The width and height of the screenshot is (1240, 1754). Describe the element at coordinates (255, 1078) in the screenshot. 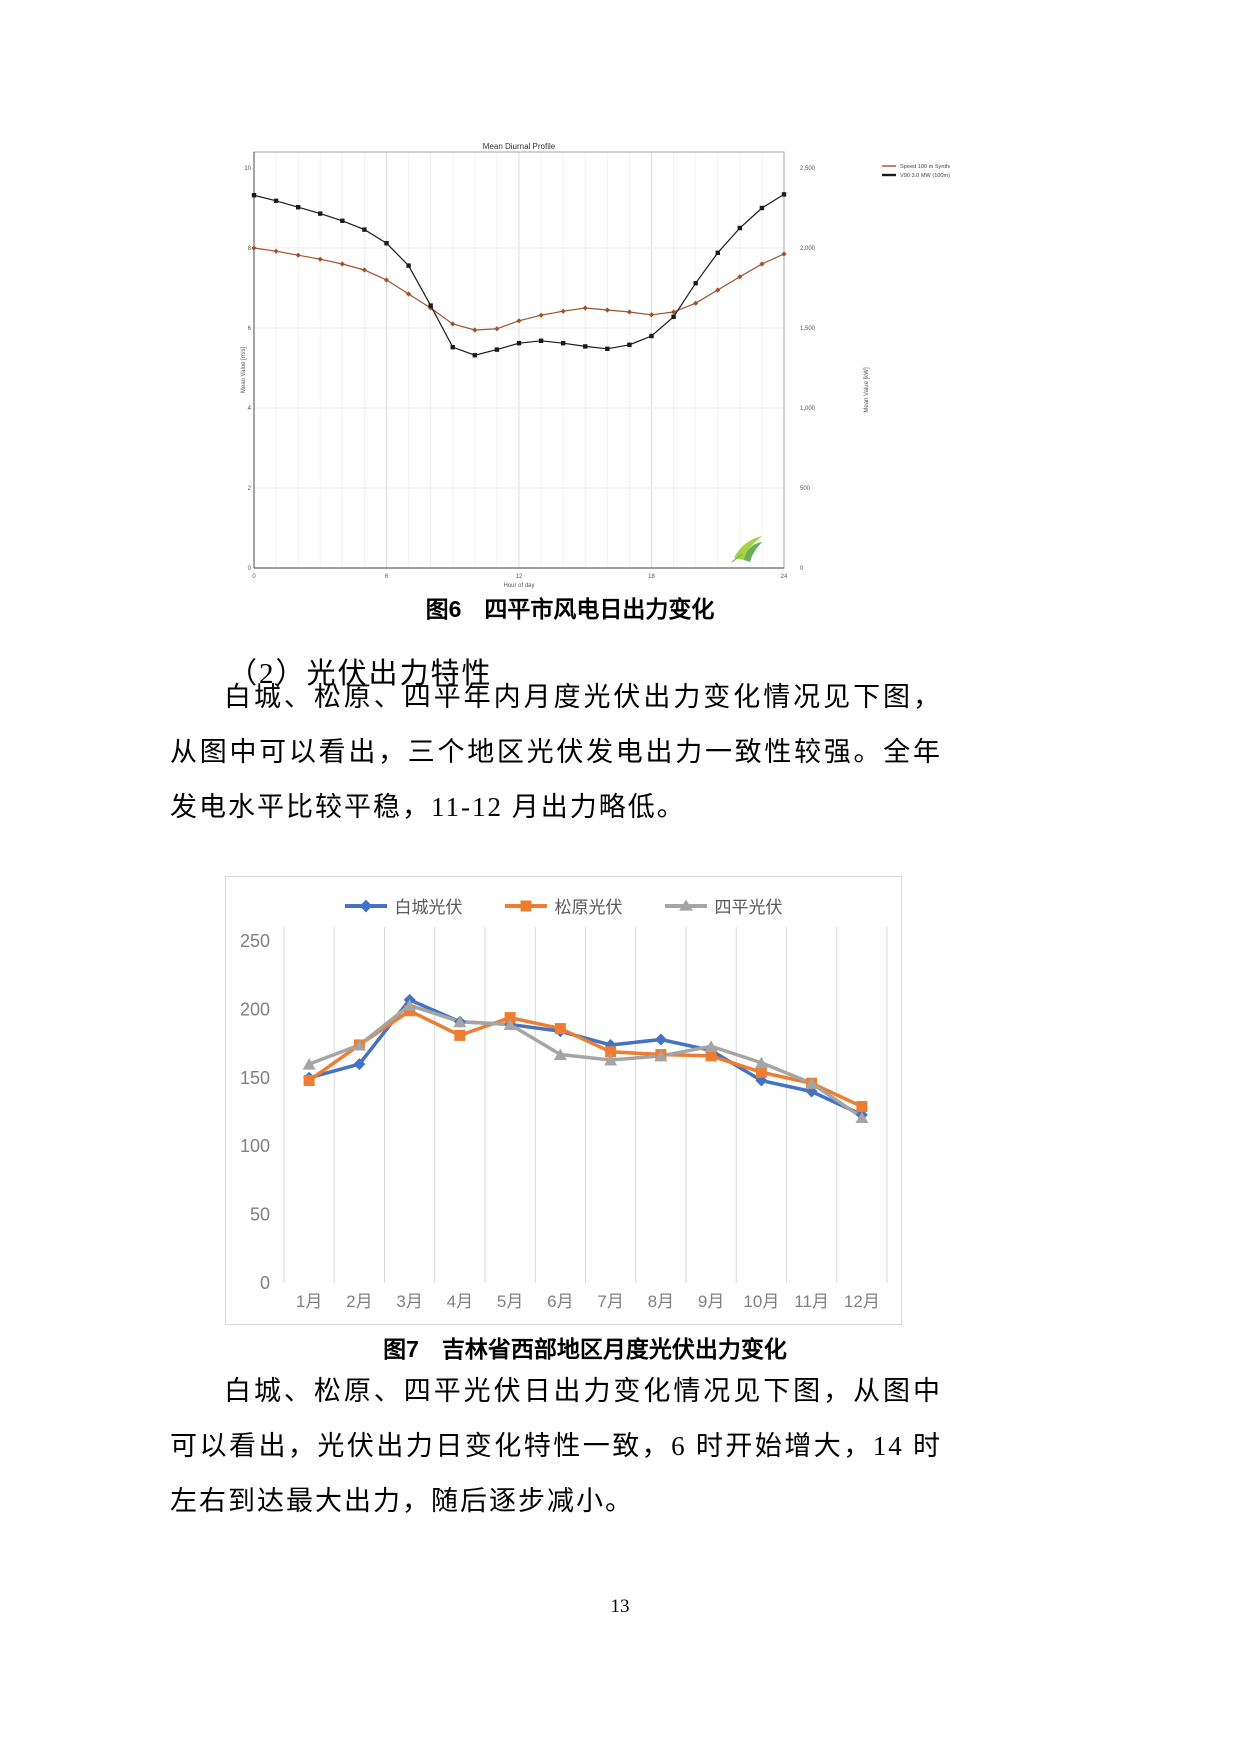

I see `y-axis-tick: 150` at that location.